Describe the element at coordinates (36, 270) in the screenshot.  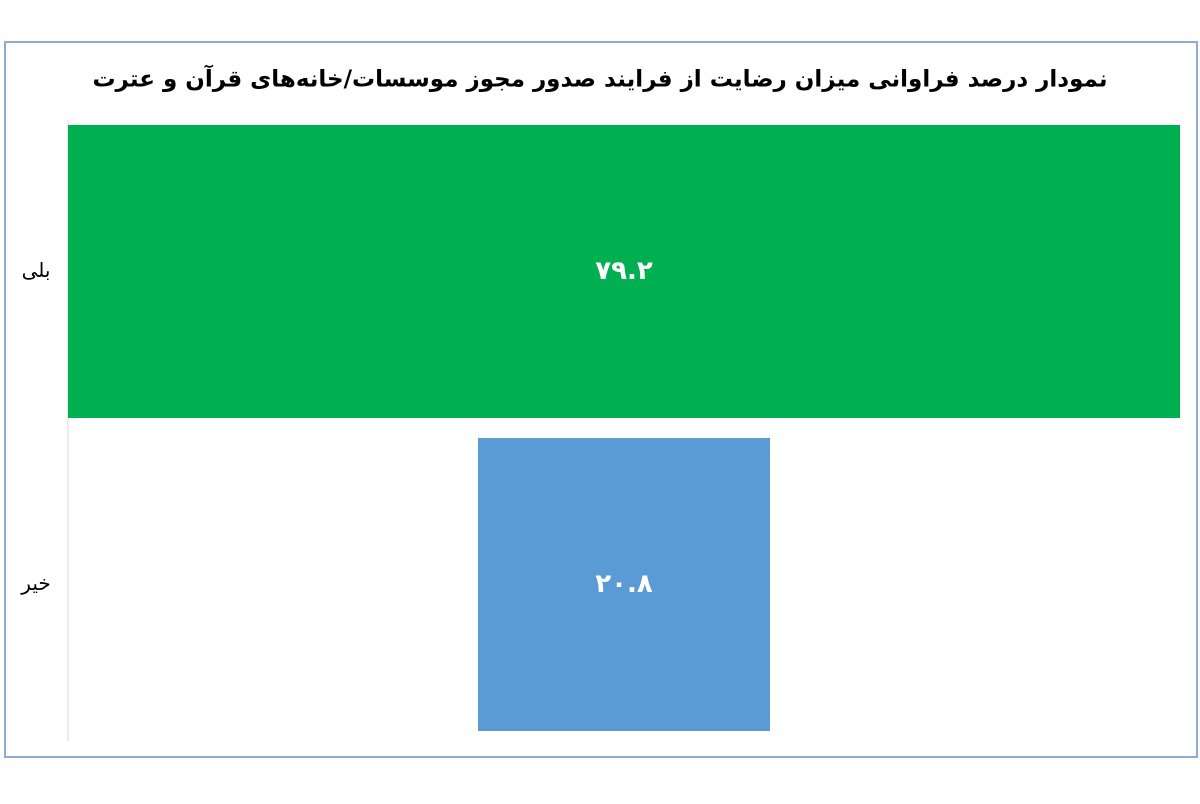
I see `category-label: بلی` at that location.